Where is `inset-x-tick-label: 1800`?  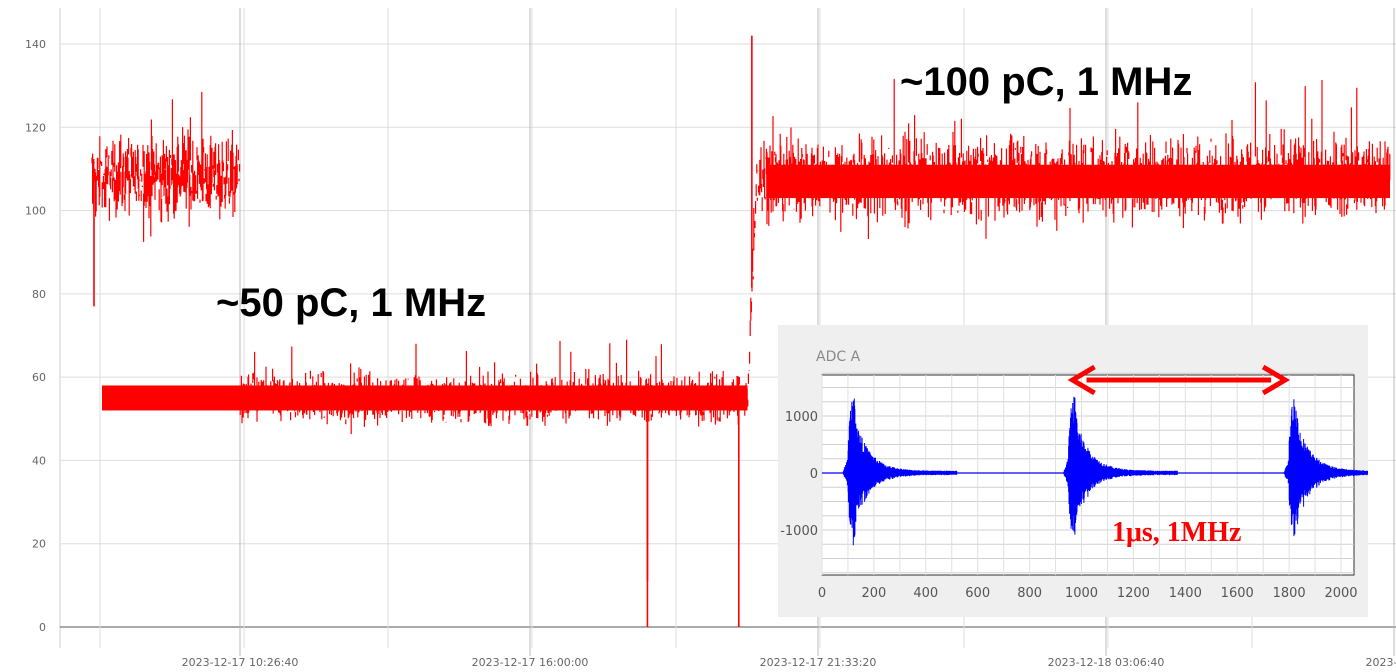
inset-x-tick-label: 1800 is located at coordinates (1289, 593).